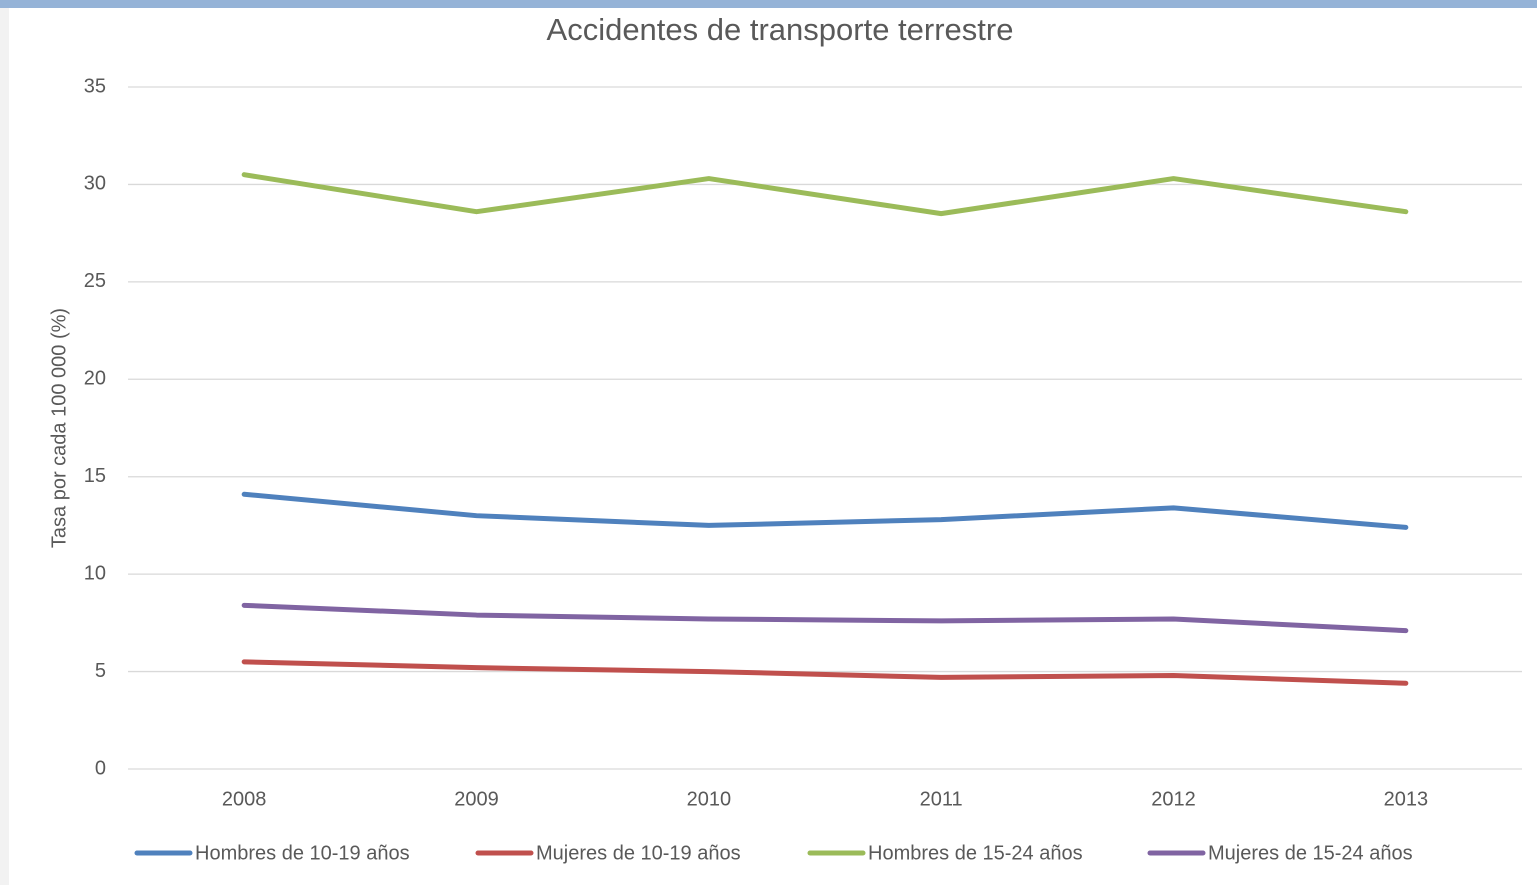 The height and width of the screenshot is (885, 1537). I want to click on chart-title: Accidentes de transporte terrestre, so click(780, 29).